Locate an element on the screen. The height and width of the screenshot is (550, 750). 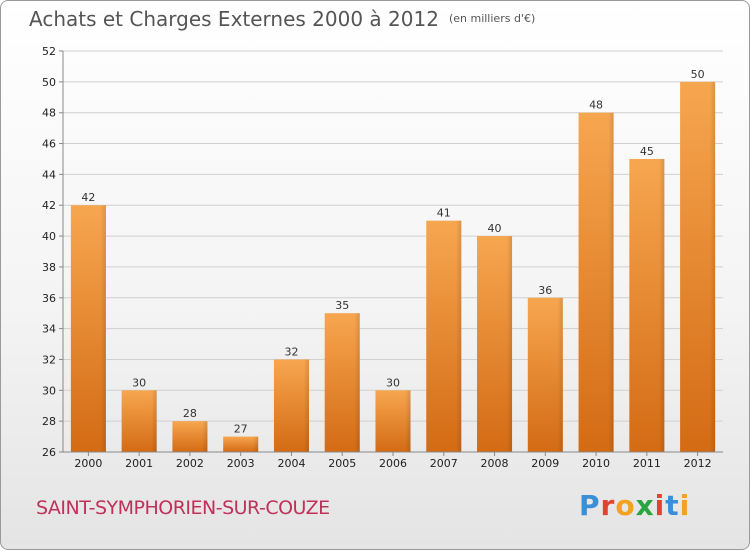
y-tick-label: 34 is located at coordinates (49, 329).